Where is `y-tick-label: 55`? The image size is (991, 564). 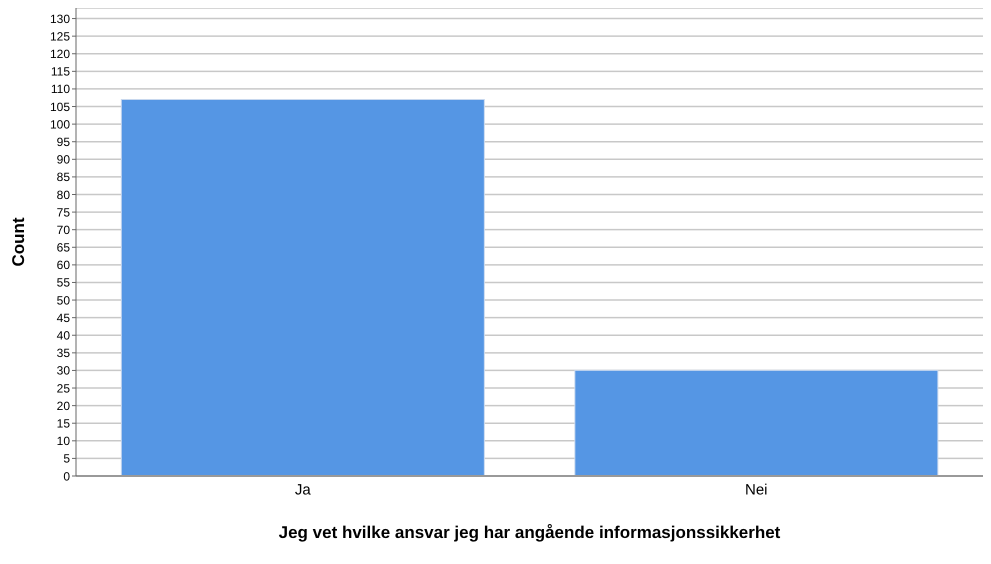
y-tick-label: 55 is located at coordinates (63, 283).